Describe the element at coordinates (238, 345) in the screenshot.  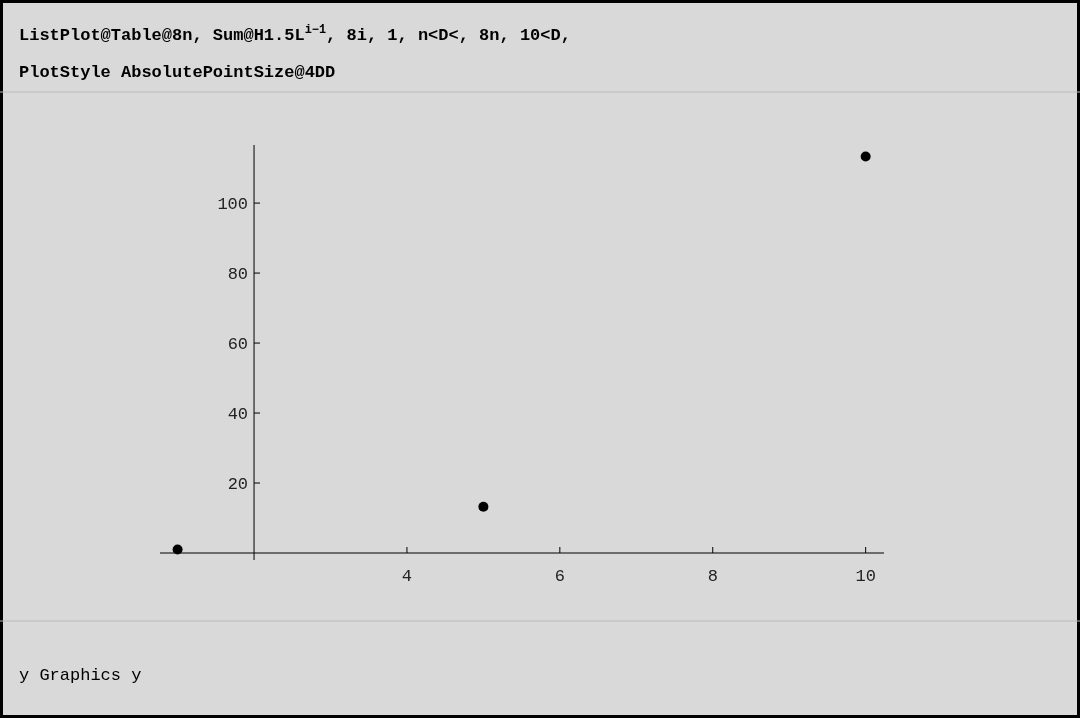
I see `y-tick-label: 60` at that location.